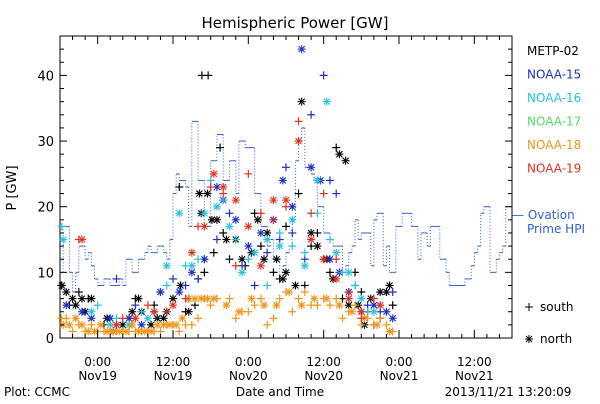  What do you see at coordinates (554, 122) in the screenshot?
I see `legend-entry: NOAA-17` at bounding box center [554, 122].